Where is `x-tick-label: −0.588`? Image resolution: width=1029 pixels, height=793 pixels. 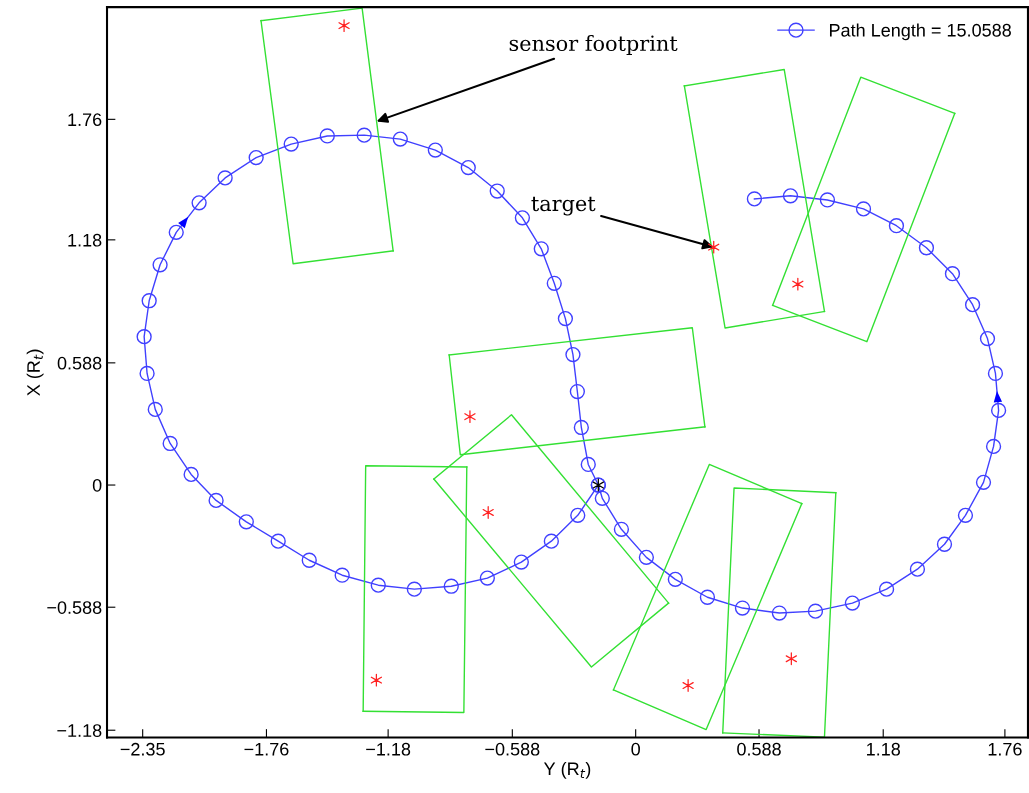
x-tick-label: −0.588 is located at coordinates (512, 749).